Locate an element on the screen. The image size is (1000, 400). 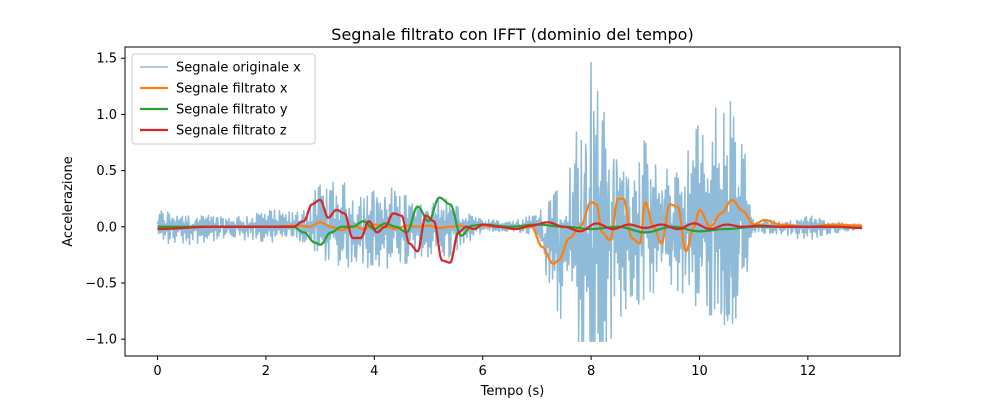
x-tick-label: 8 is located at coordinates (591, 371).